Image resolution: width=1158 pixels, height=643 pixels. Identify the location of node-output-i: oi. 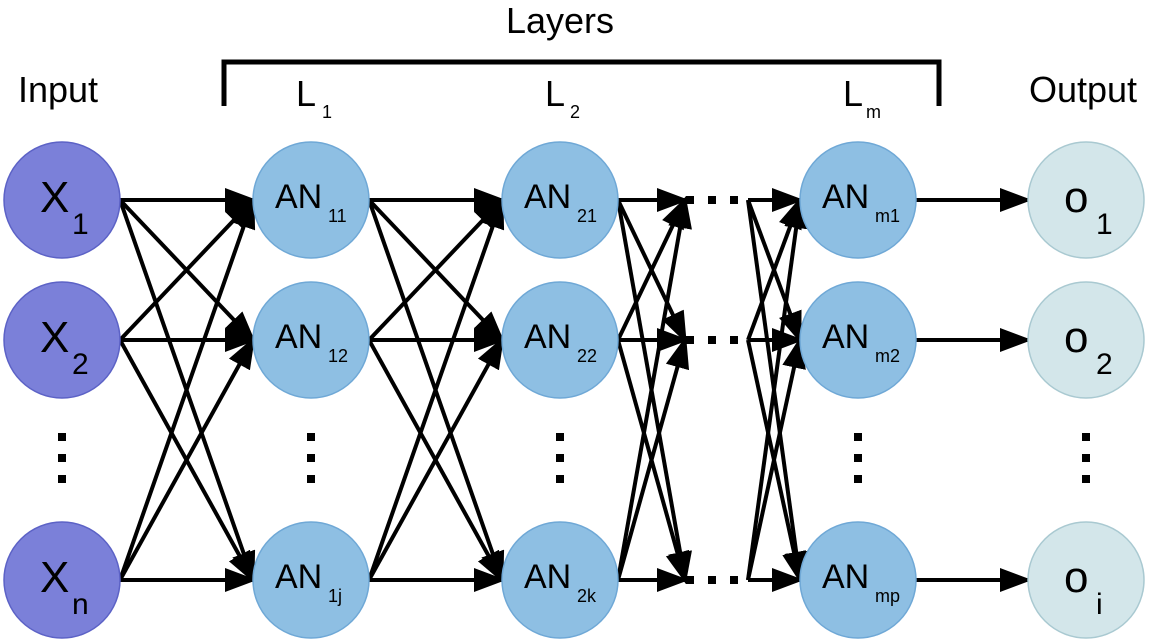
(1086, 580).